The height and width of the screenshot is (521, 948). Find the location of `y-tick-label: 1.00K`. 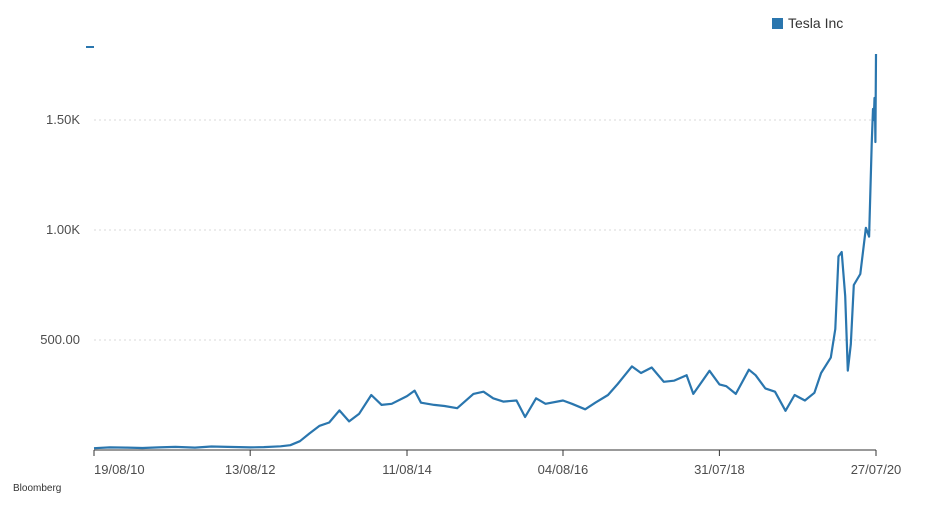

y-tick-label: 1.00K is located at coordinates (63, 229).